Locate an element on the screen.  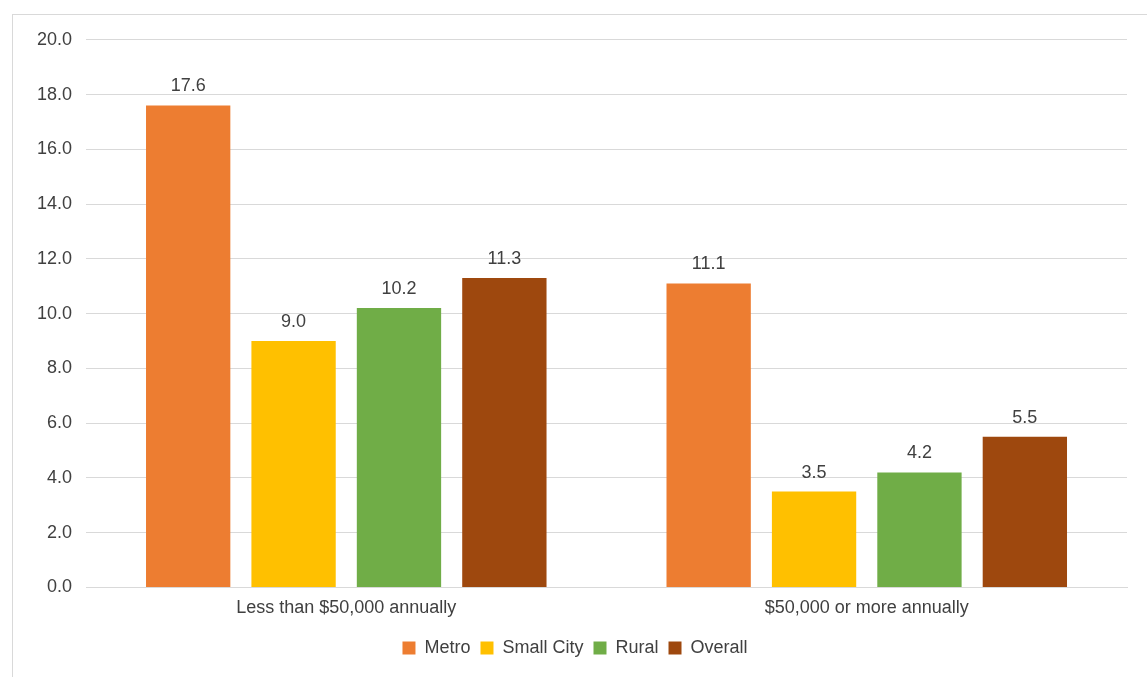
y-tick-label: 16.0 is located at coordinates (54, 148).